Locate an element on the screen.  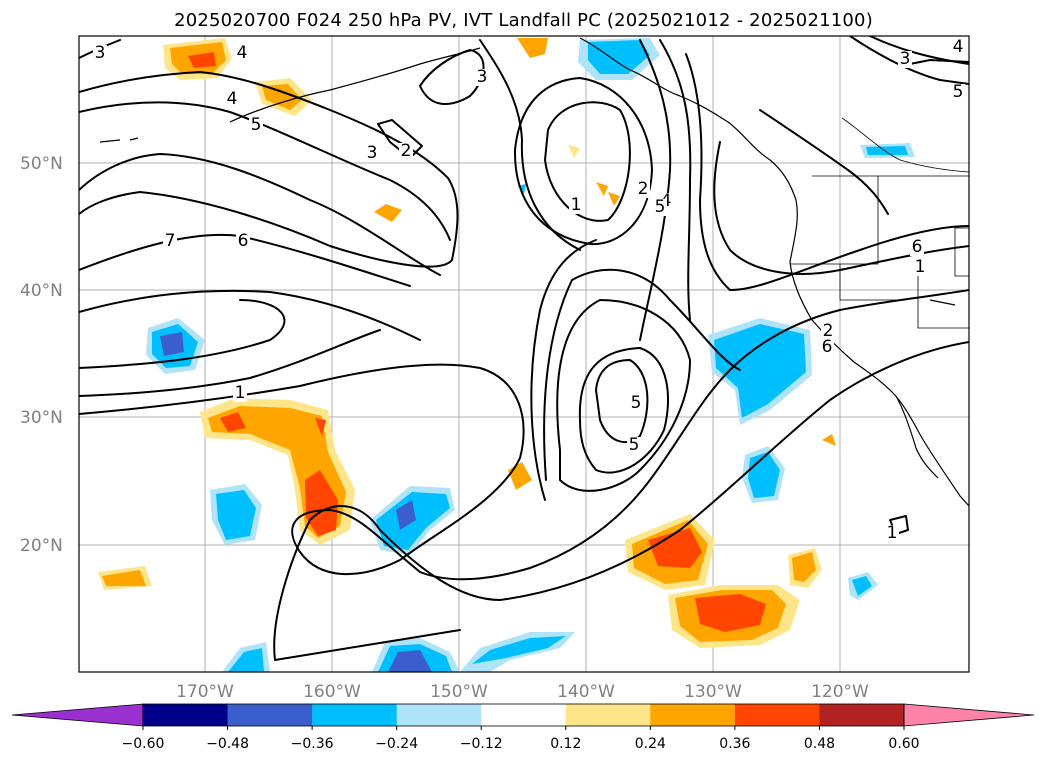
colorbar-frame is located at coordinates (523, 715).